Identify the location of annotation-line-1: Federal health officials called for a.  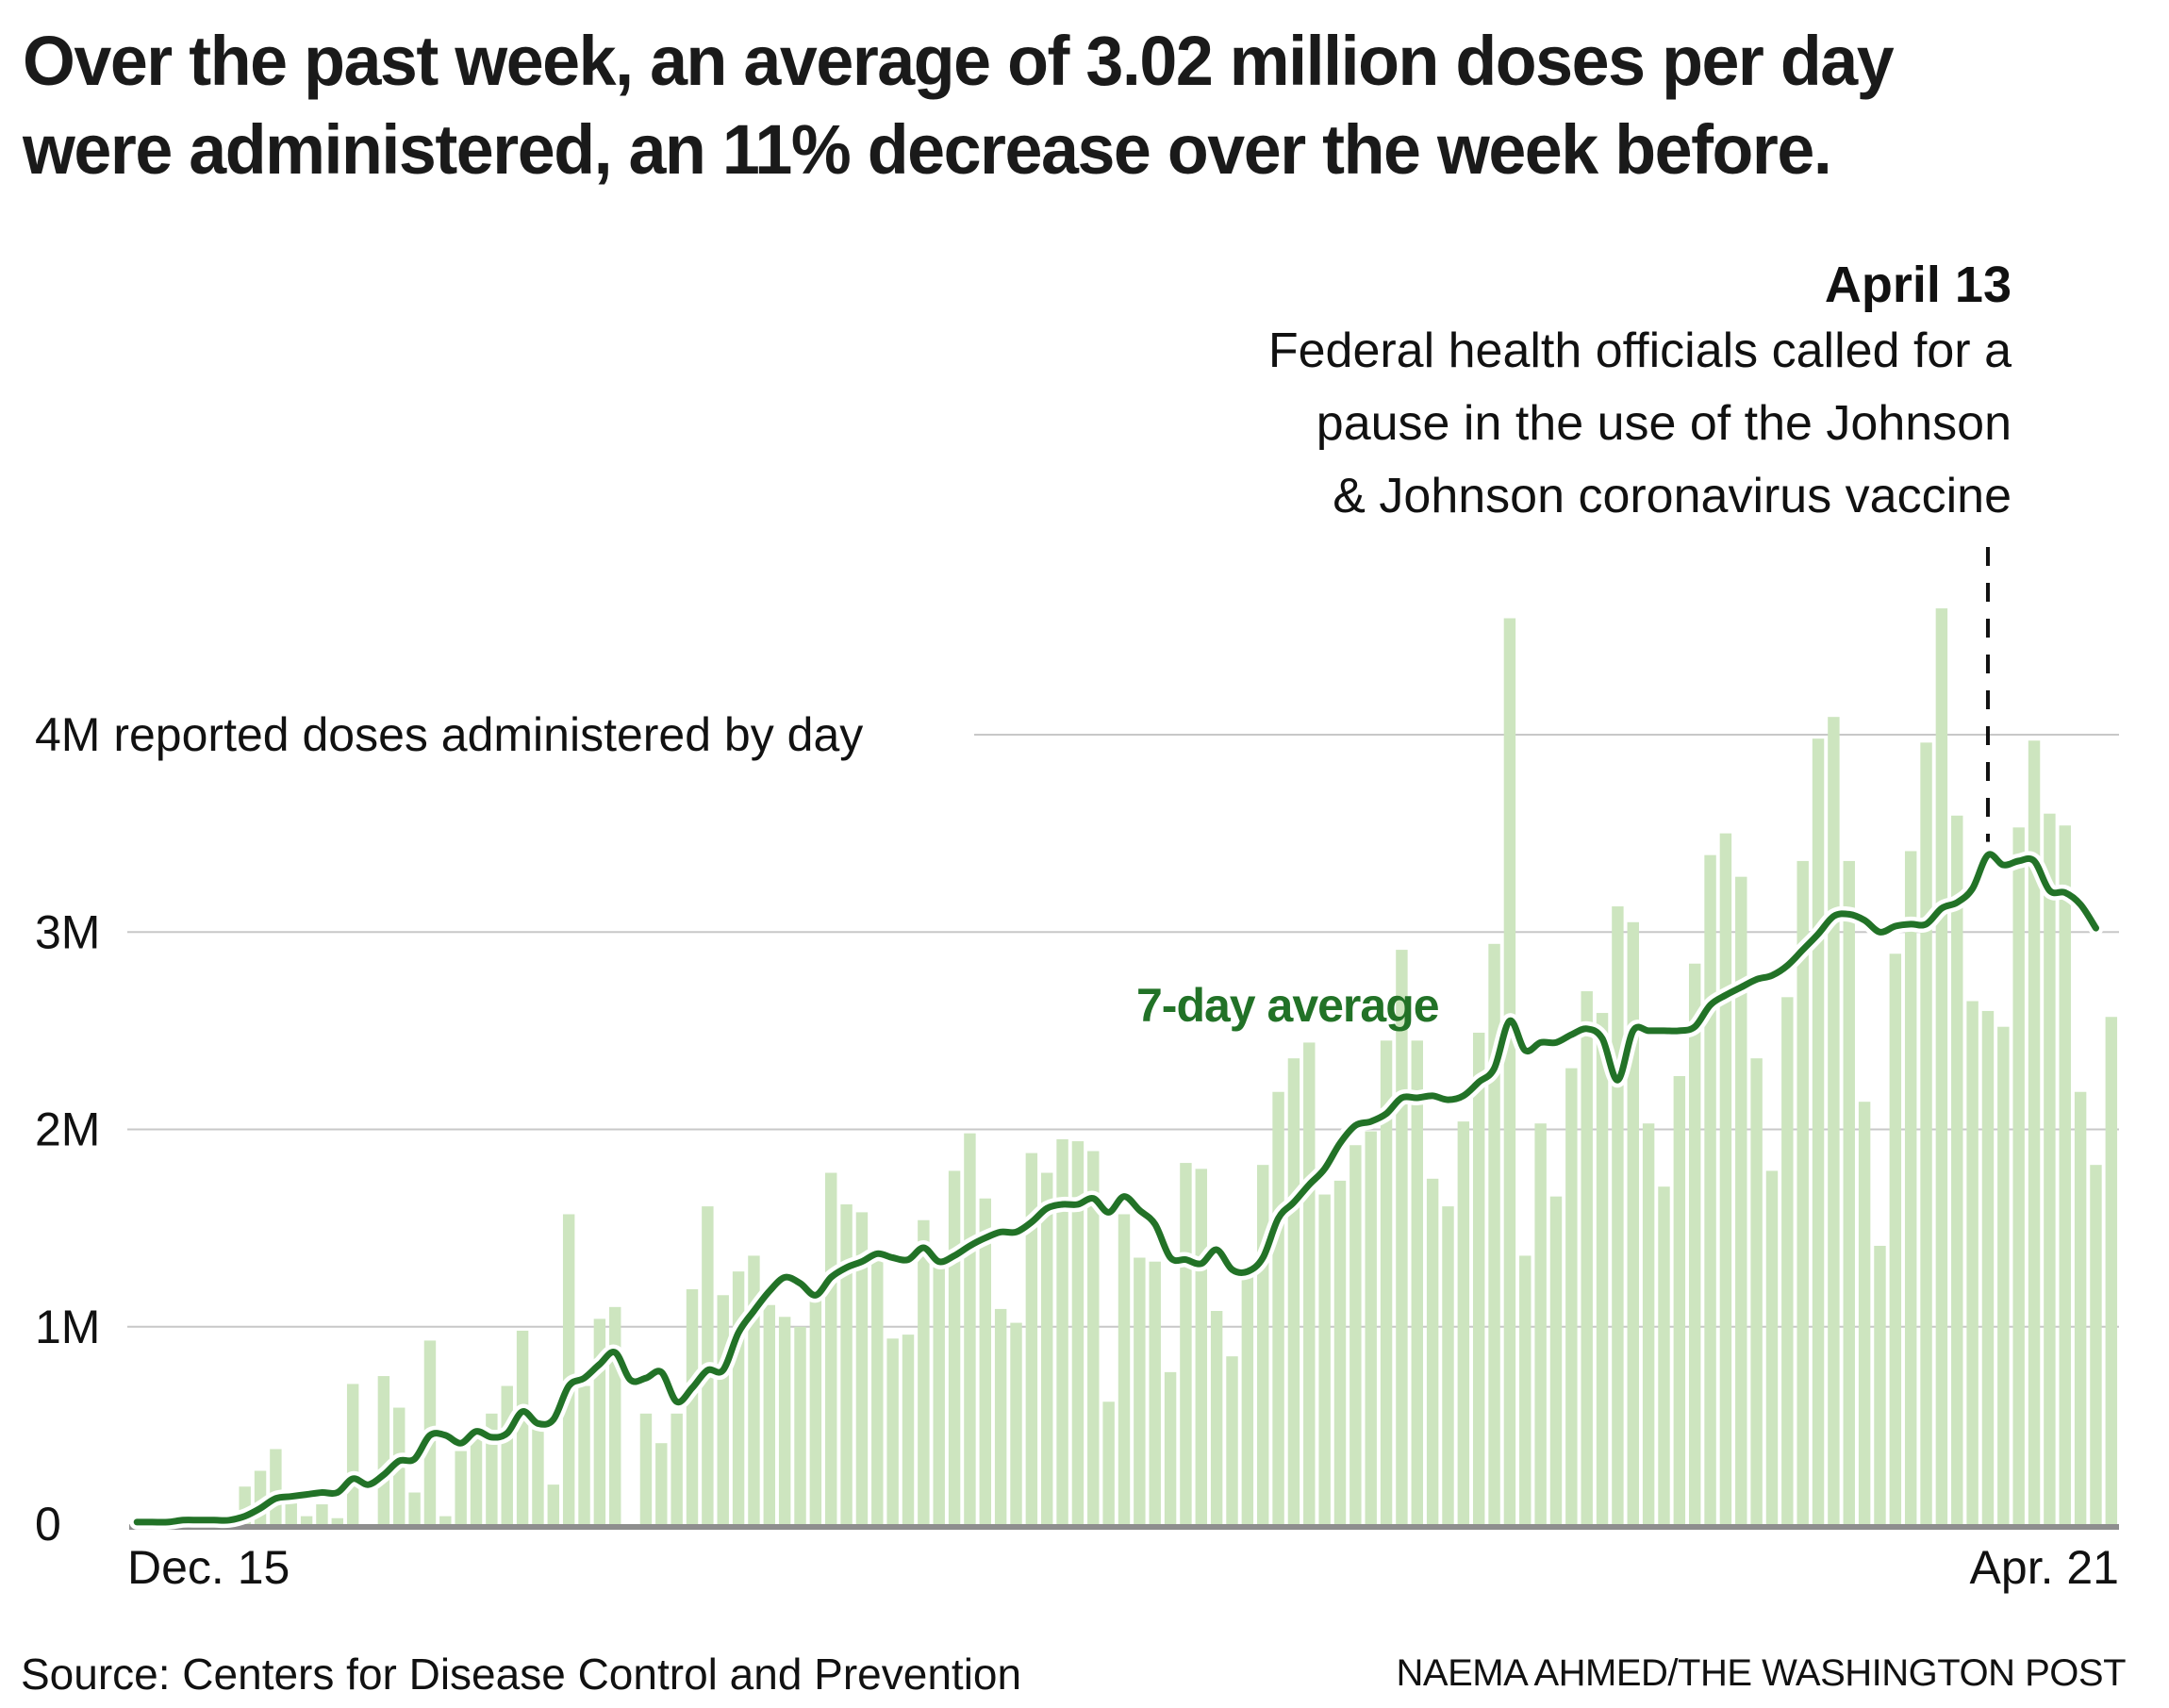
(1639, 350).